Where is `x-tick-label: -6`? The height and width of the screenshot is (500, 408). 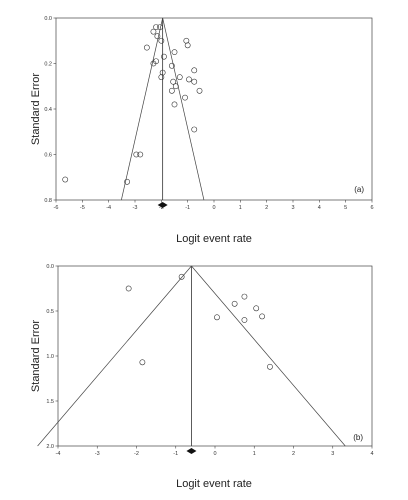
x-tick-label: -6 is located at coordinates (56, 208).